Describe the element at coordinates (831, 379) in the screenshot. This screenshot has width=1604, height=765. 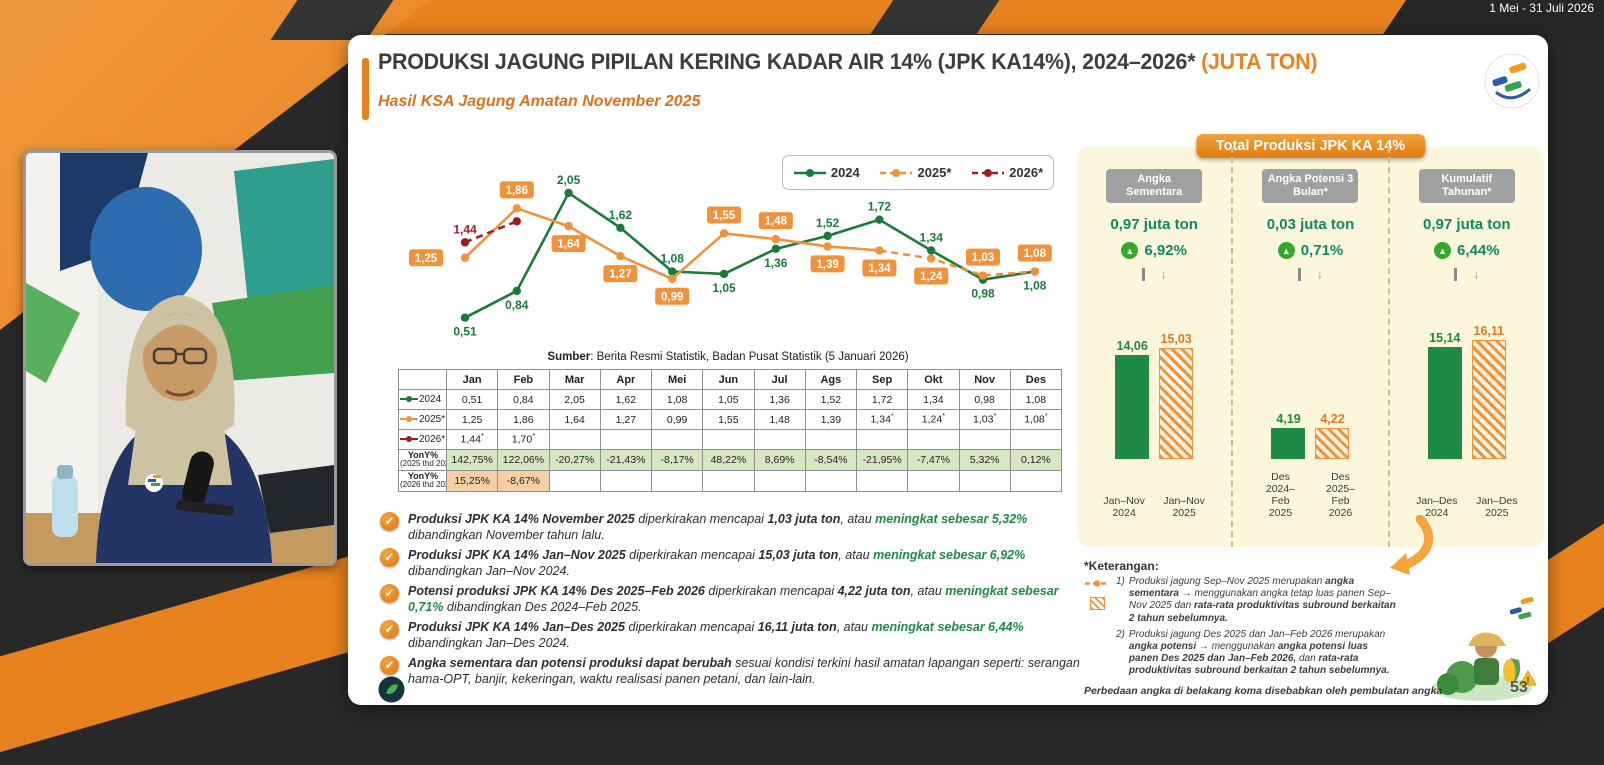
I see `month-header: Ags` at that location.